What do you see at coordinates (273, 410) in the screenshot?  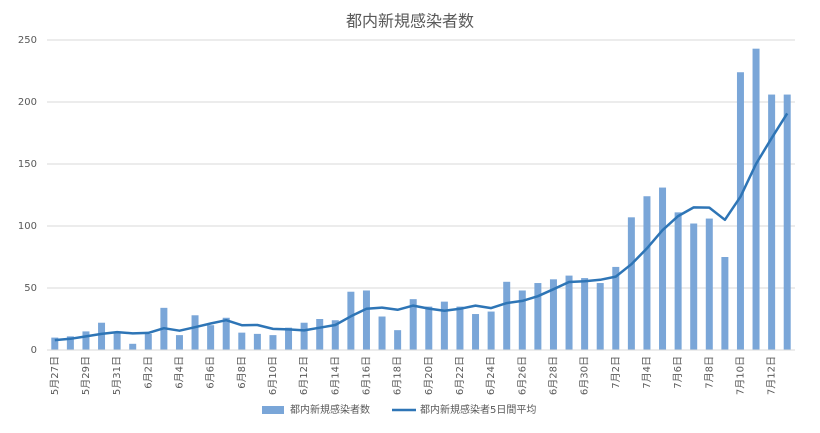 I see `legend-swatch` at bounding box center [273, 410].